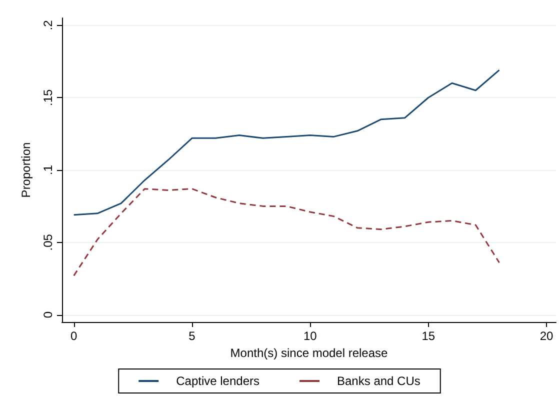 The height and width of the screenshot is (415, 559). I want to click on x-tick-label: 15, so click(429, 336).